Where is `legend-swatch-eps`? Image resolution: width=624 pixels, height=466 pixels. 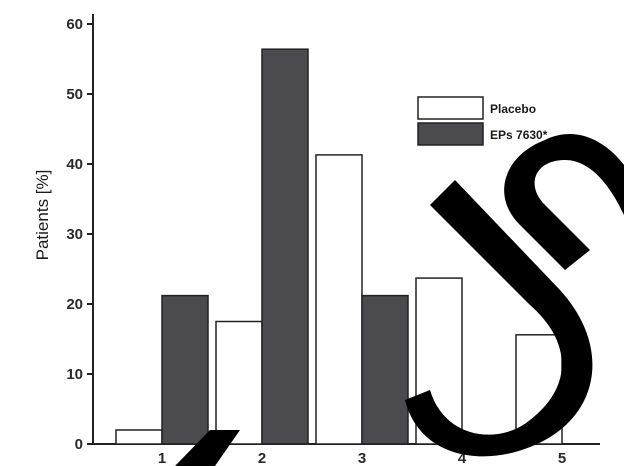
legend-swatch-eps is located at coordinates (450, 134).